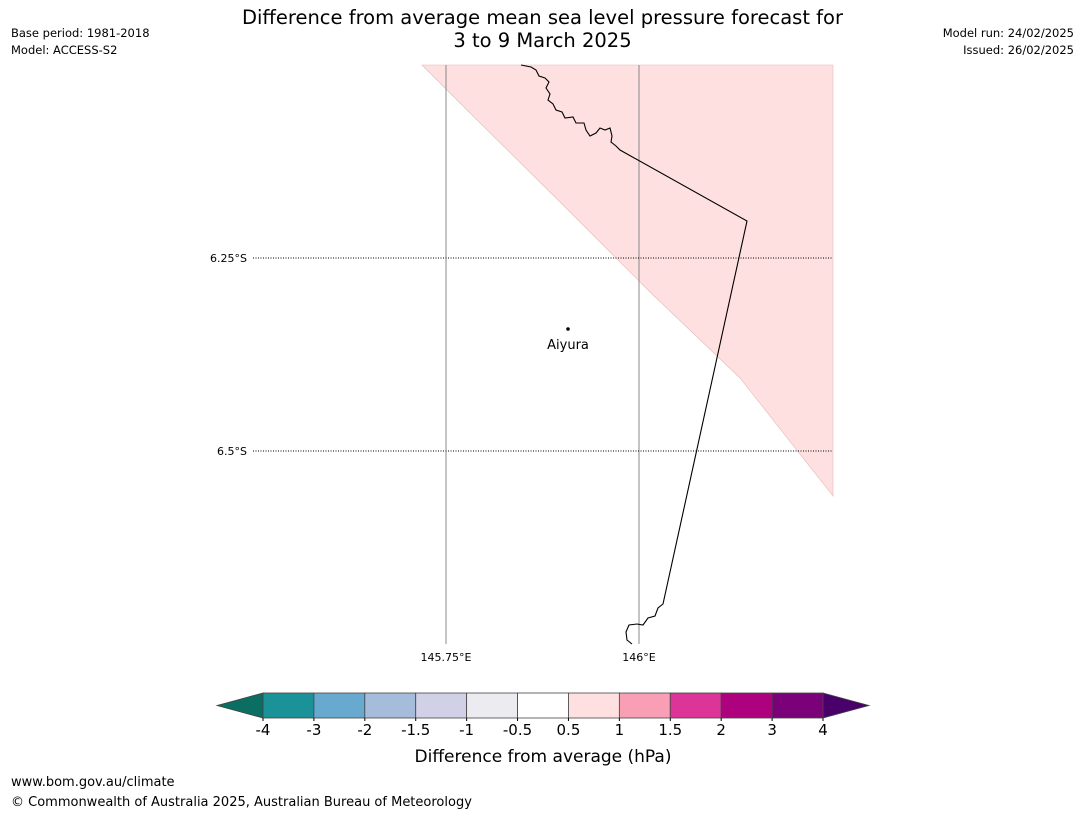  I want to click on lat-label-6-5: 6.5°S, so click(232, 451).